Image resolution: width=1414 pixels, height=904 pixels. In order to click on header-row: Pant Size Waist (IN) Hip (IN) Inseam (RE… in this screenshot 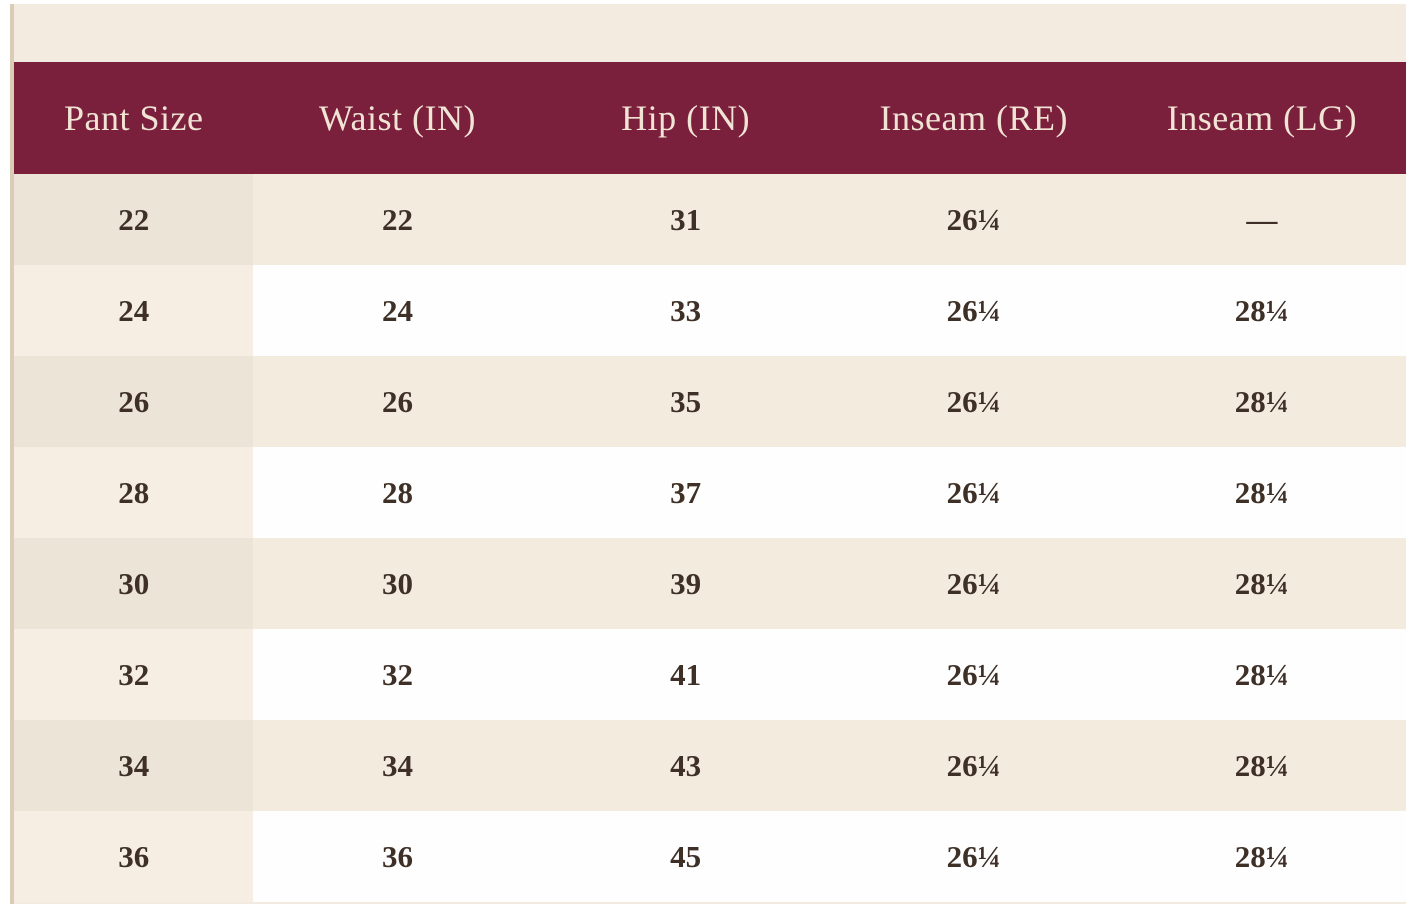, I will do `click(710, 118)`.